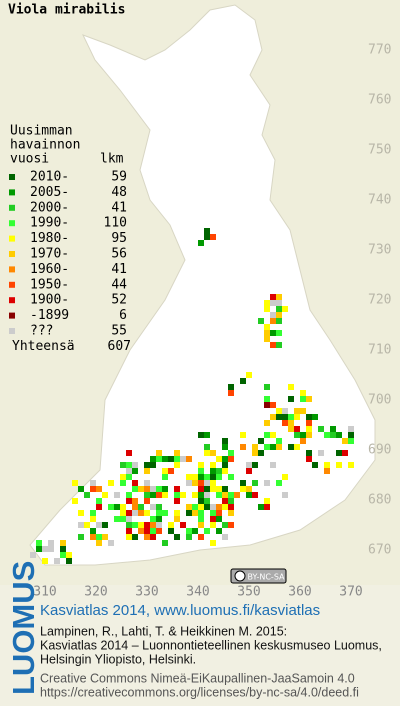 The image size is (400, 706). What do you see at coordinates (49, 300) in the screenshot?
I see `legend-label: 1900-` at bounding box center [49, 300].